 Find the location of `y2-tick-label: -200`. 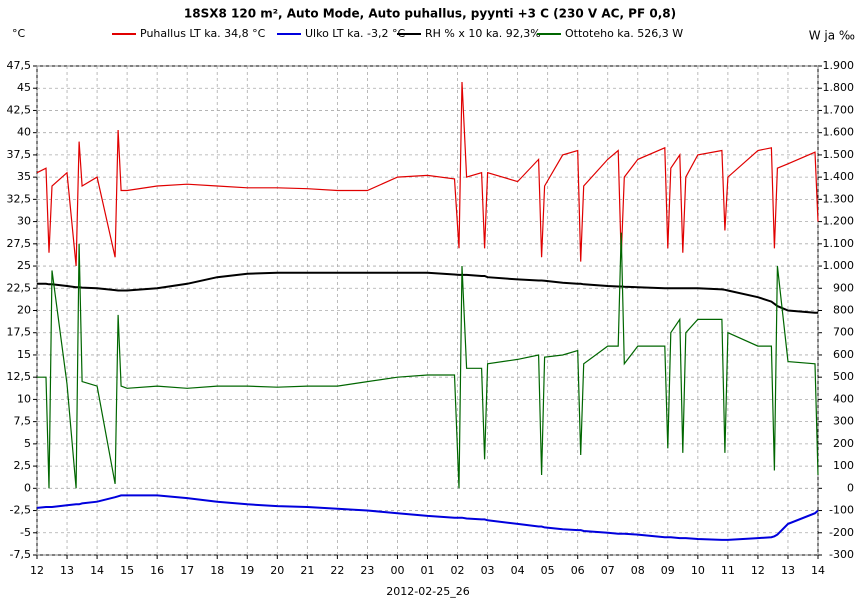

y2-tick-label: -200 is located at coordinates (841, 532).